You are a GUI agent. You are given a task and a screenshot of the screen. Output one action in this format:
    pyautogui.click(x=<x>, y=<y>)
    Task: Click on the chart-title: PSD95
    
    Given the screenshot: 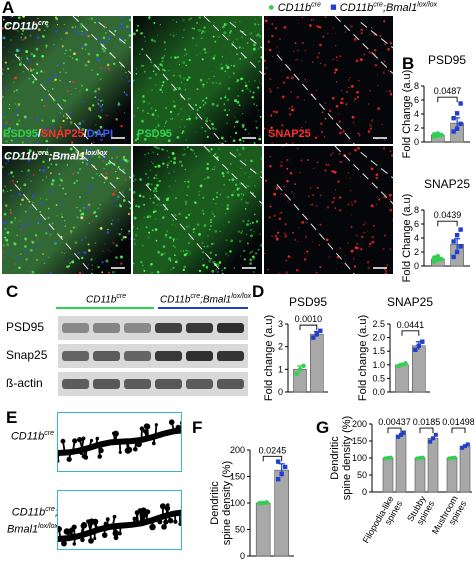 What is the action you would take?
    pyautogui.click(x=447, y=60)
    